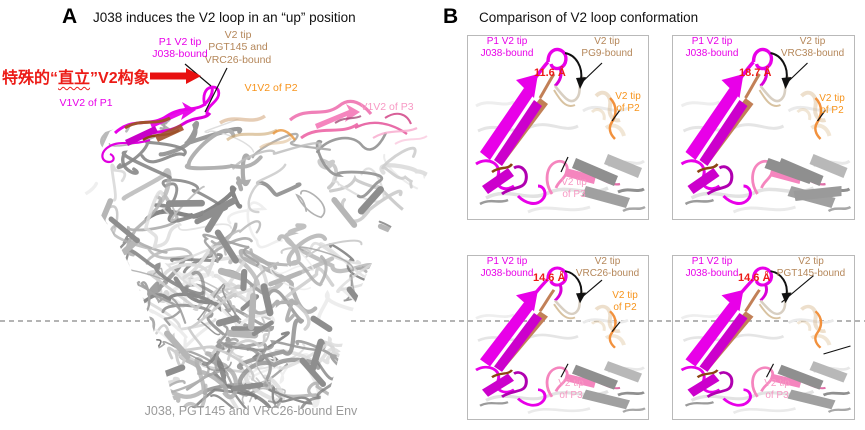  What do you see at coordinates (589, 17) in the screenshot?
I see `panel-b-title: Comparison of V2 loop conformation` at bounding box center [589, 17].